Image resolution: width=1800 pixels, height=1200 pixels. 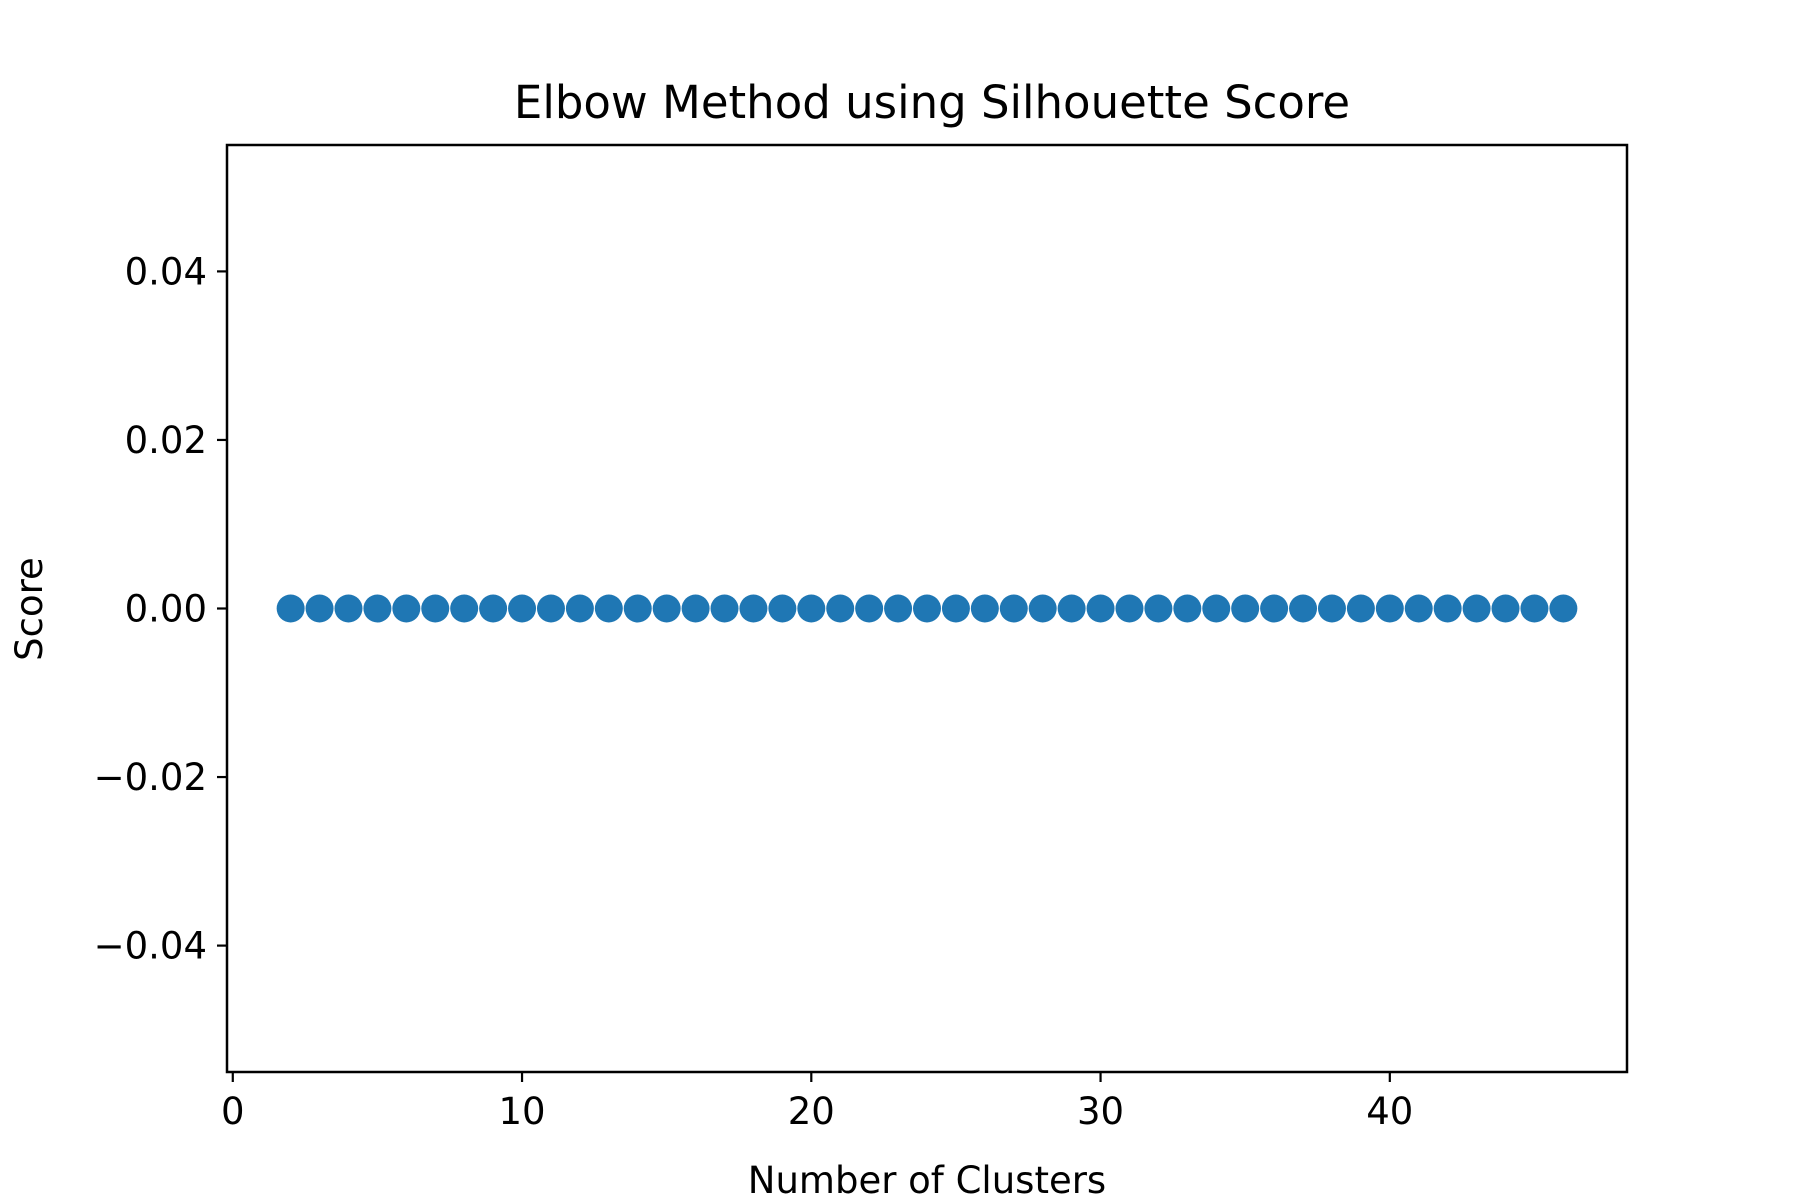 What do you see at coordinates (521, 1111) in the screenshot?
I see `x-tick-label: 10` at bounding box center [521, 1111].